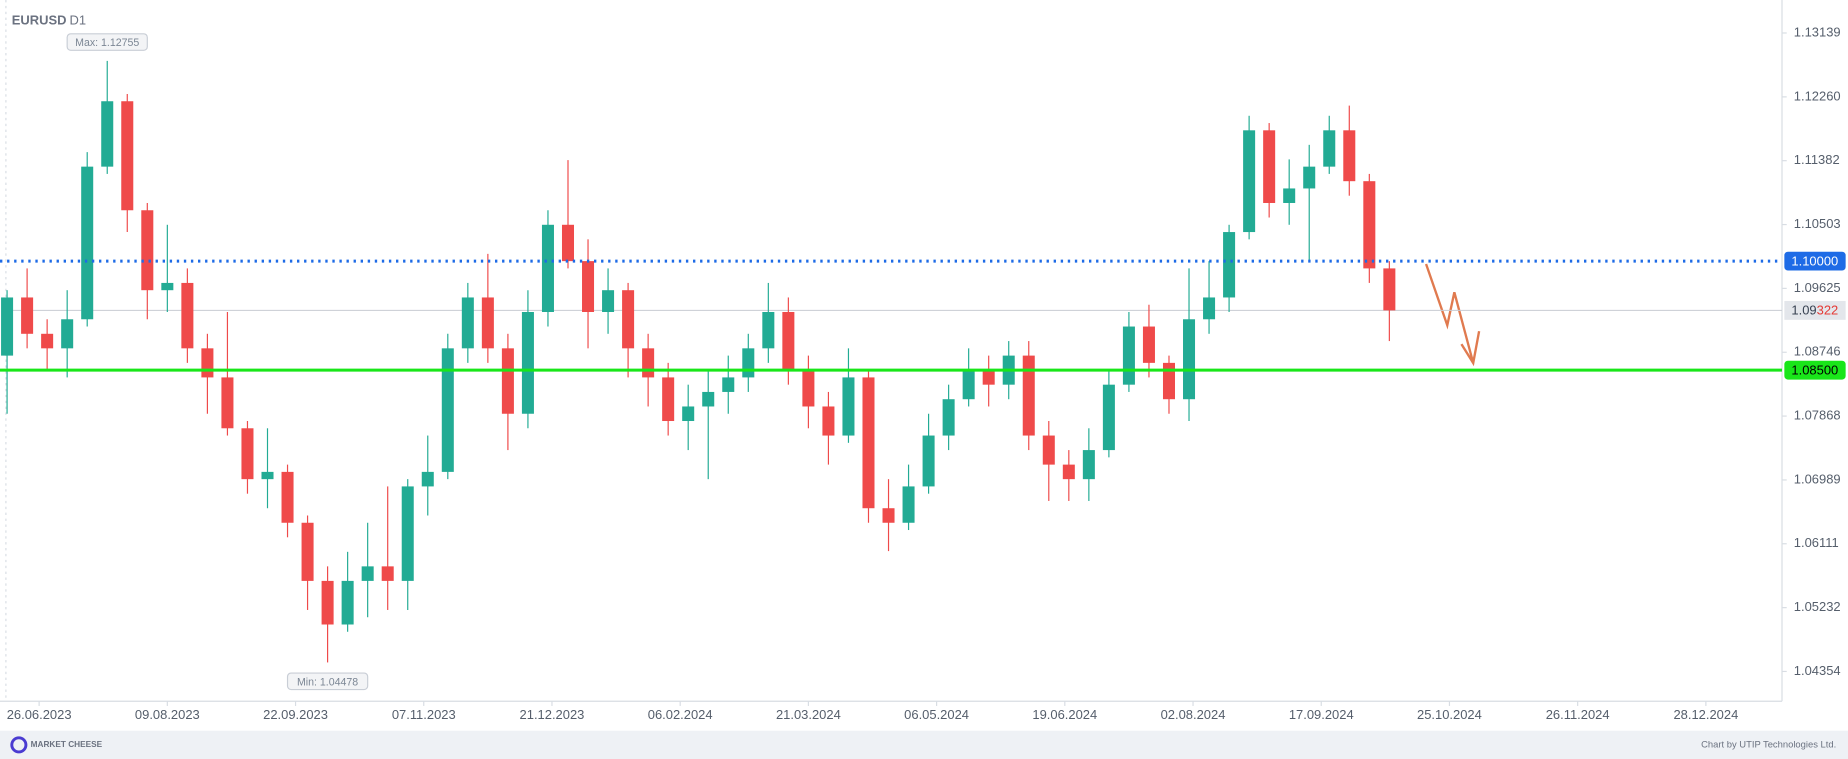 Image resolution: width=1848 pixels, height=759 pixels. I want to click on x-tick-label: 07.11.2023, so click(424, 714).